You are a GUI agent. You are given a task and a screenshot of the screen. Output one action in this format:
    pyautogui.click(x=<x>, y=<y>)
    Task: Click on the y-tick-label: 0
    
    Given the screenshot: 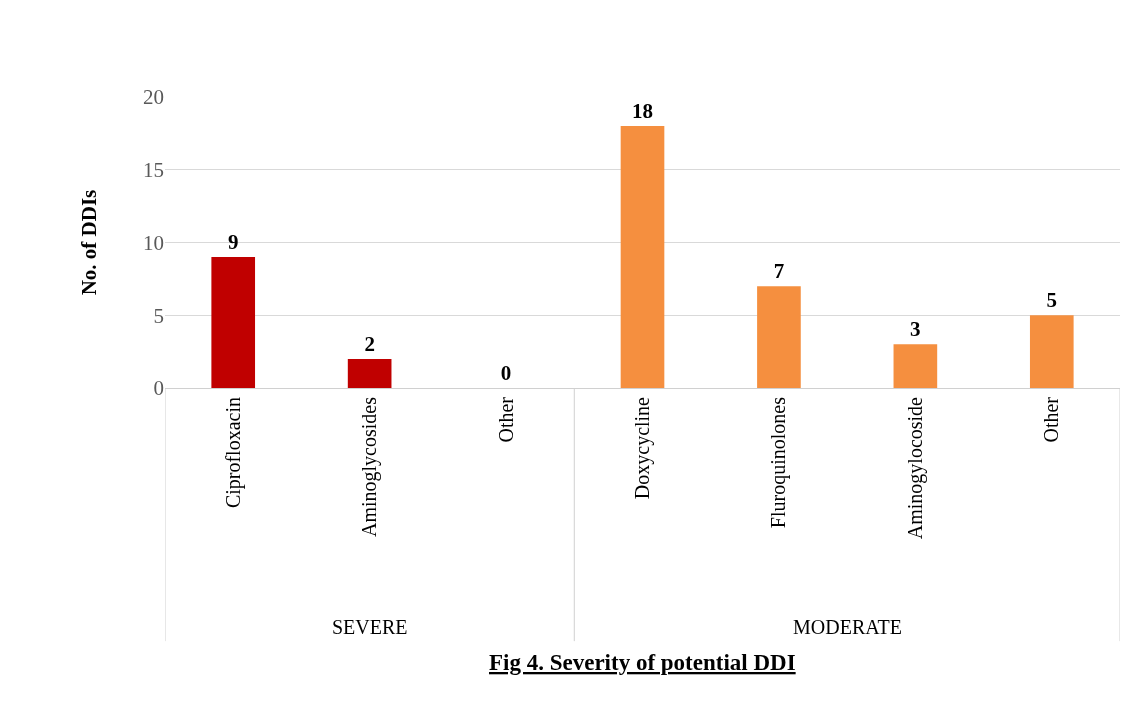 What is the action you would take?
    pyautogui.click(x=158, y=388)
    